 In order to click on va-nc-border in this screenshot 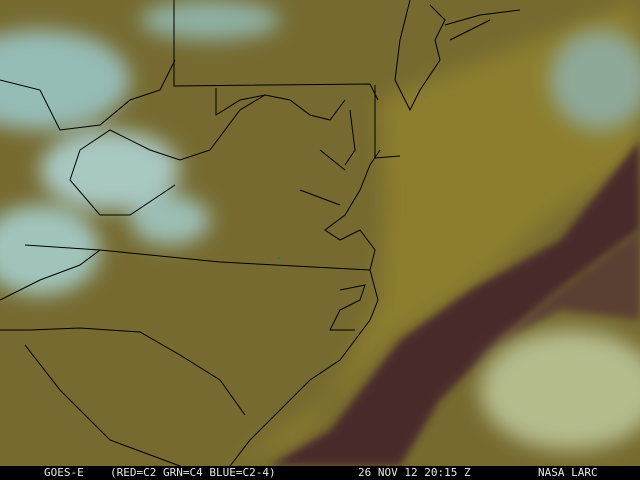, I will do `click(197, 257)`.